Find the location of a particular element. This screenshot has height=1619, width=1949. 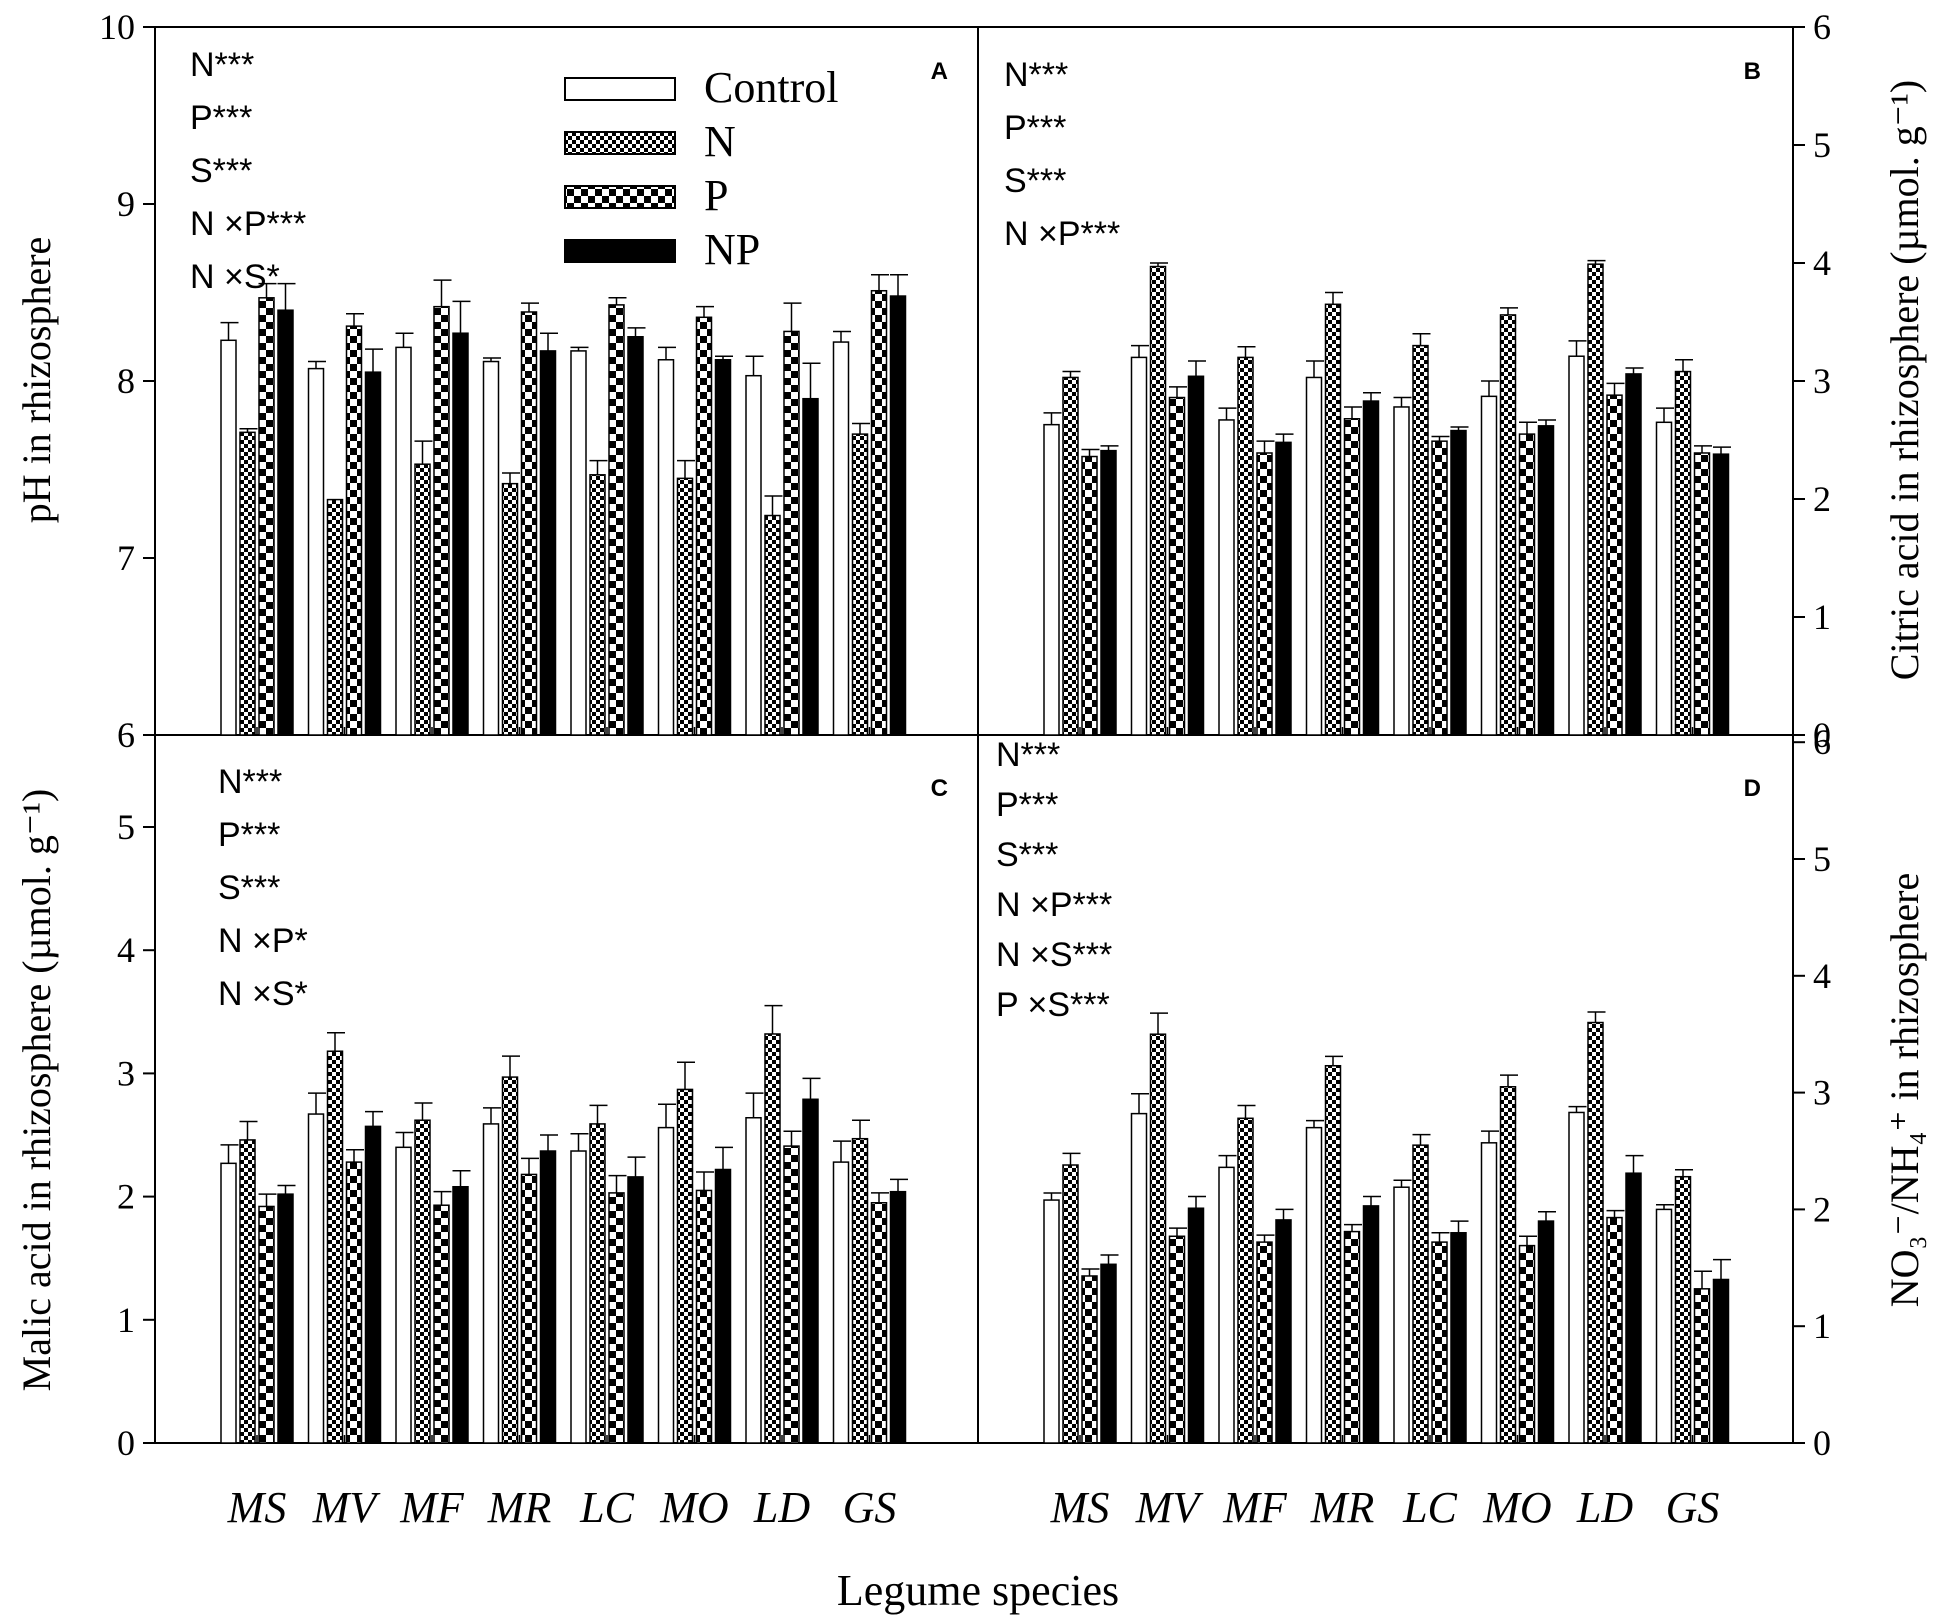

bar-d-np-mv is located at coordinates (1196, 1325).